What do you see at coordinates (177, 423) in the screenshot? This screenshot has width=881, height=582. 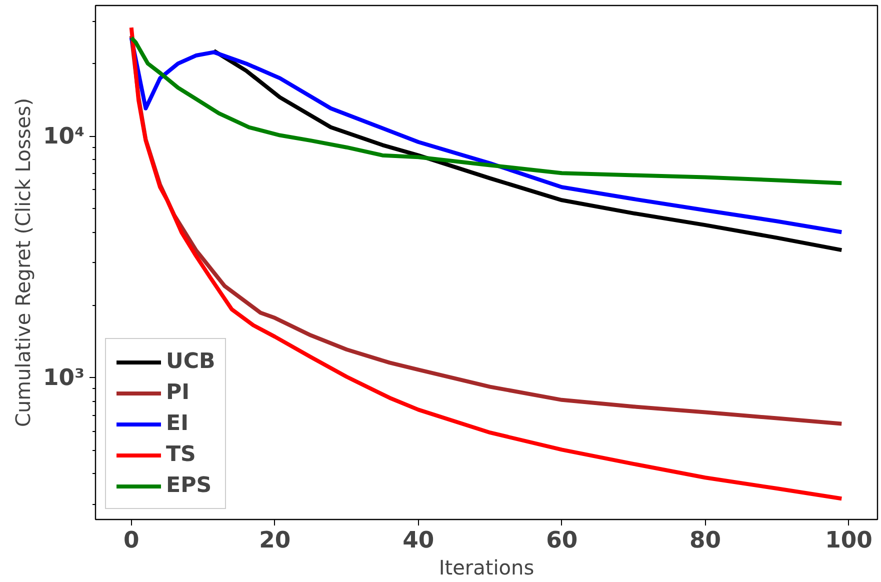 I see `legend-label: EI` at bounding box center [177, 423].